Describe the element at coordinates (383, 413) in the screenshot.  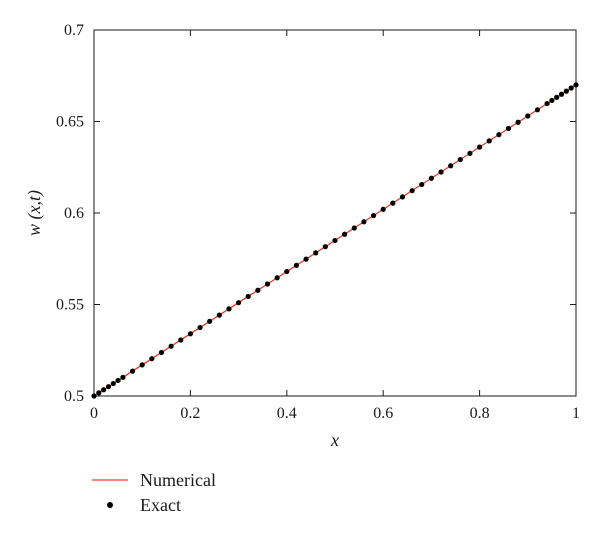
I see `x-tick-label: 0.6` at that location.